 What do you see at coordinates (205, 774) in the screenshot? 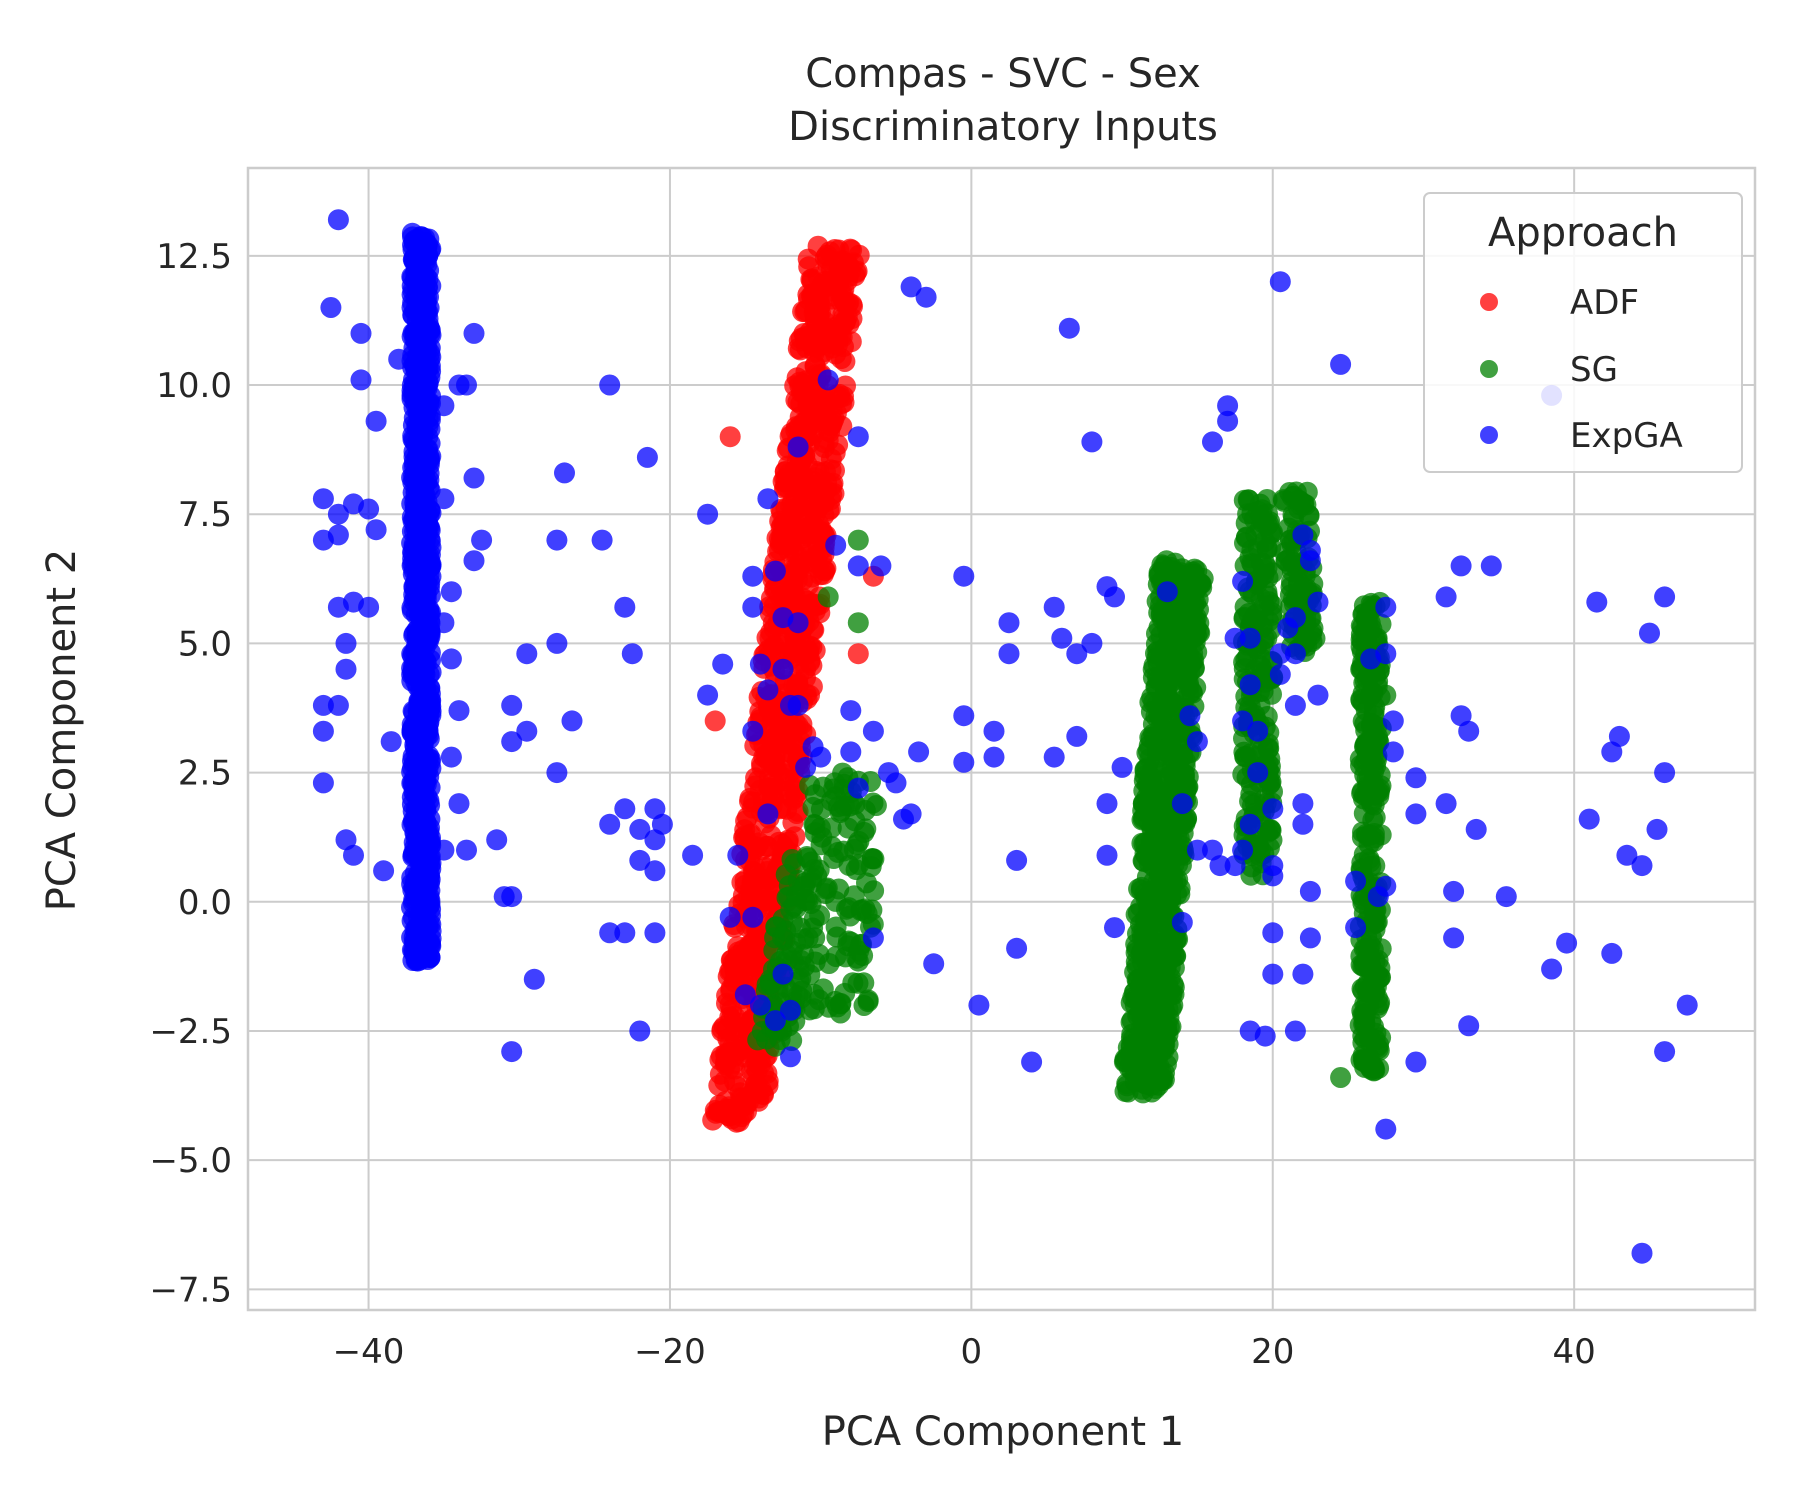
I see `y-tick-label: 2.5` at bounding box center [205, 774].